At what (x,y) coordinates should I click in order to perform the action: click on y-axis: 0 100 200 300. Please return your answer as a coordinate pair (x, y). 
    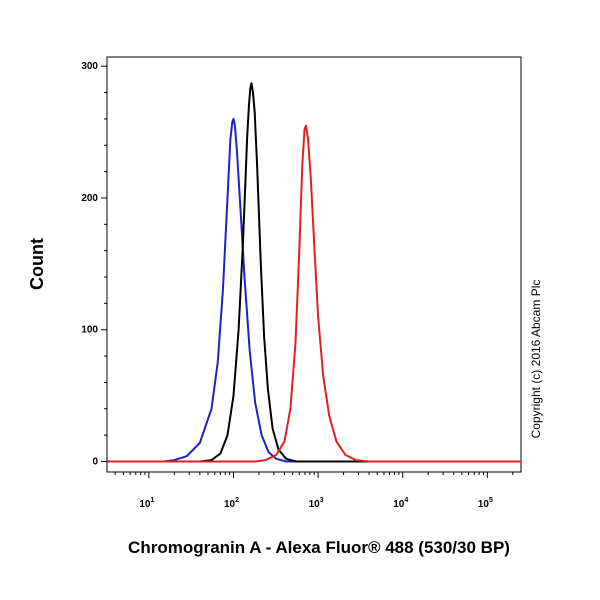
    Looking at the image, I should click on (94, 264).